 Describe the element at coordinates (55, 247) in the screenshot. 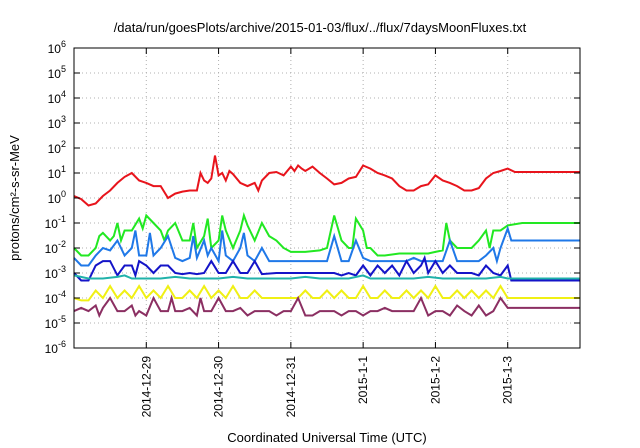

I see `y-tick-label: 10⁻²` at that location.